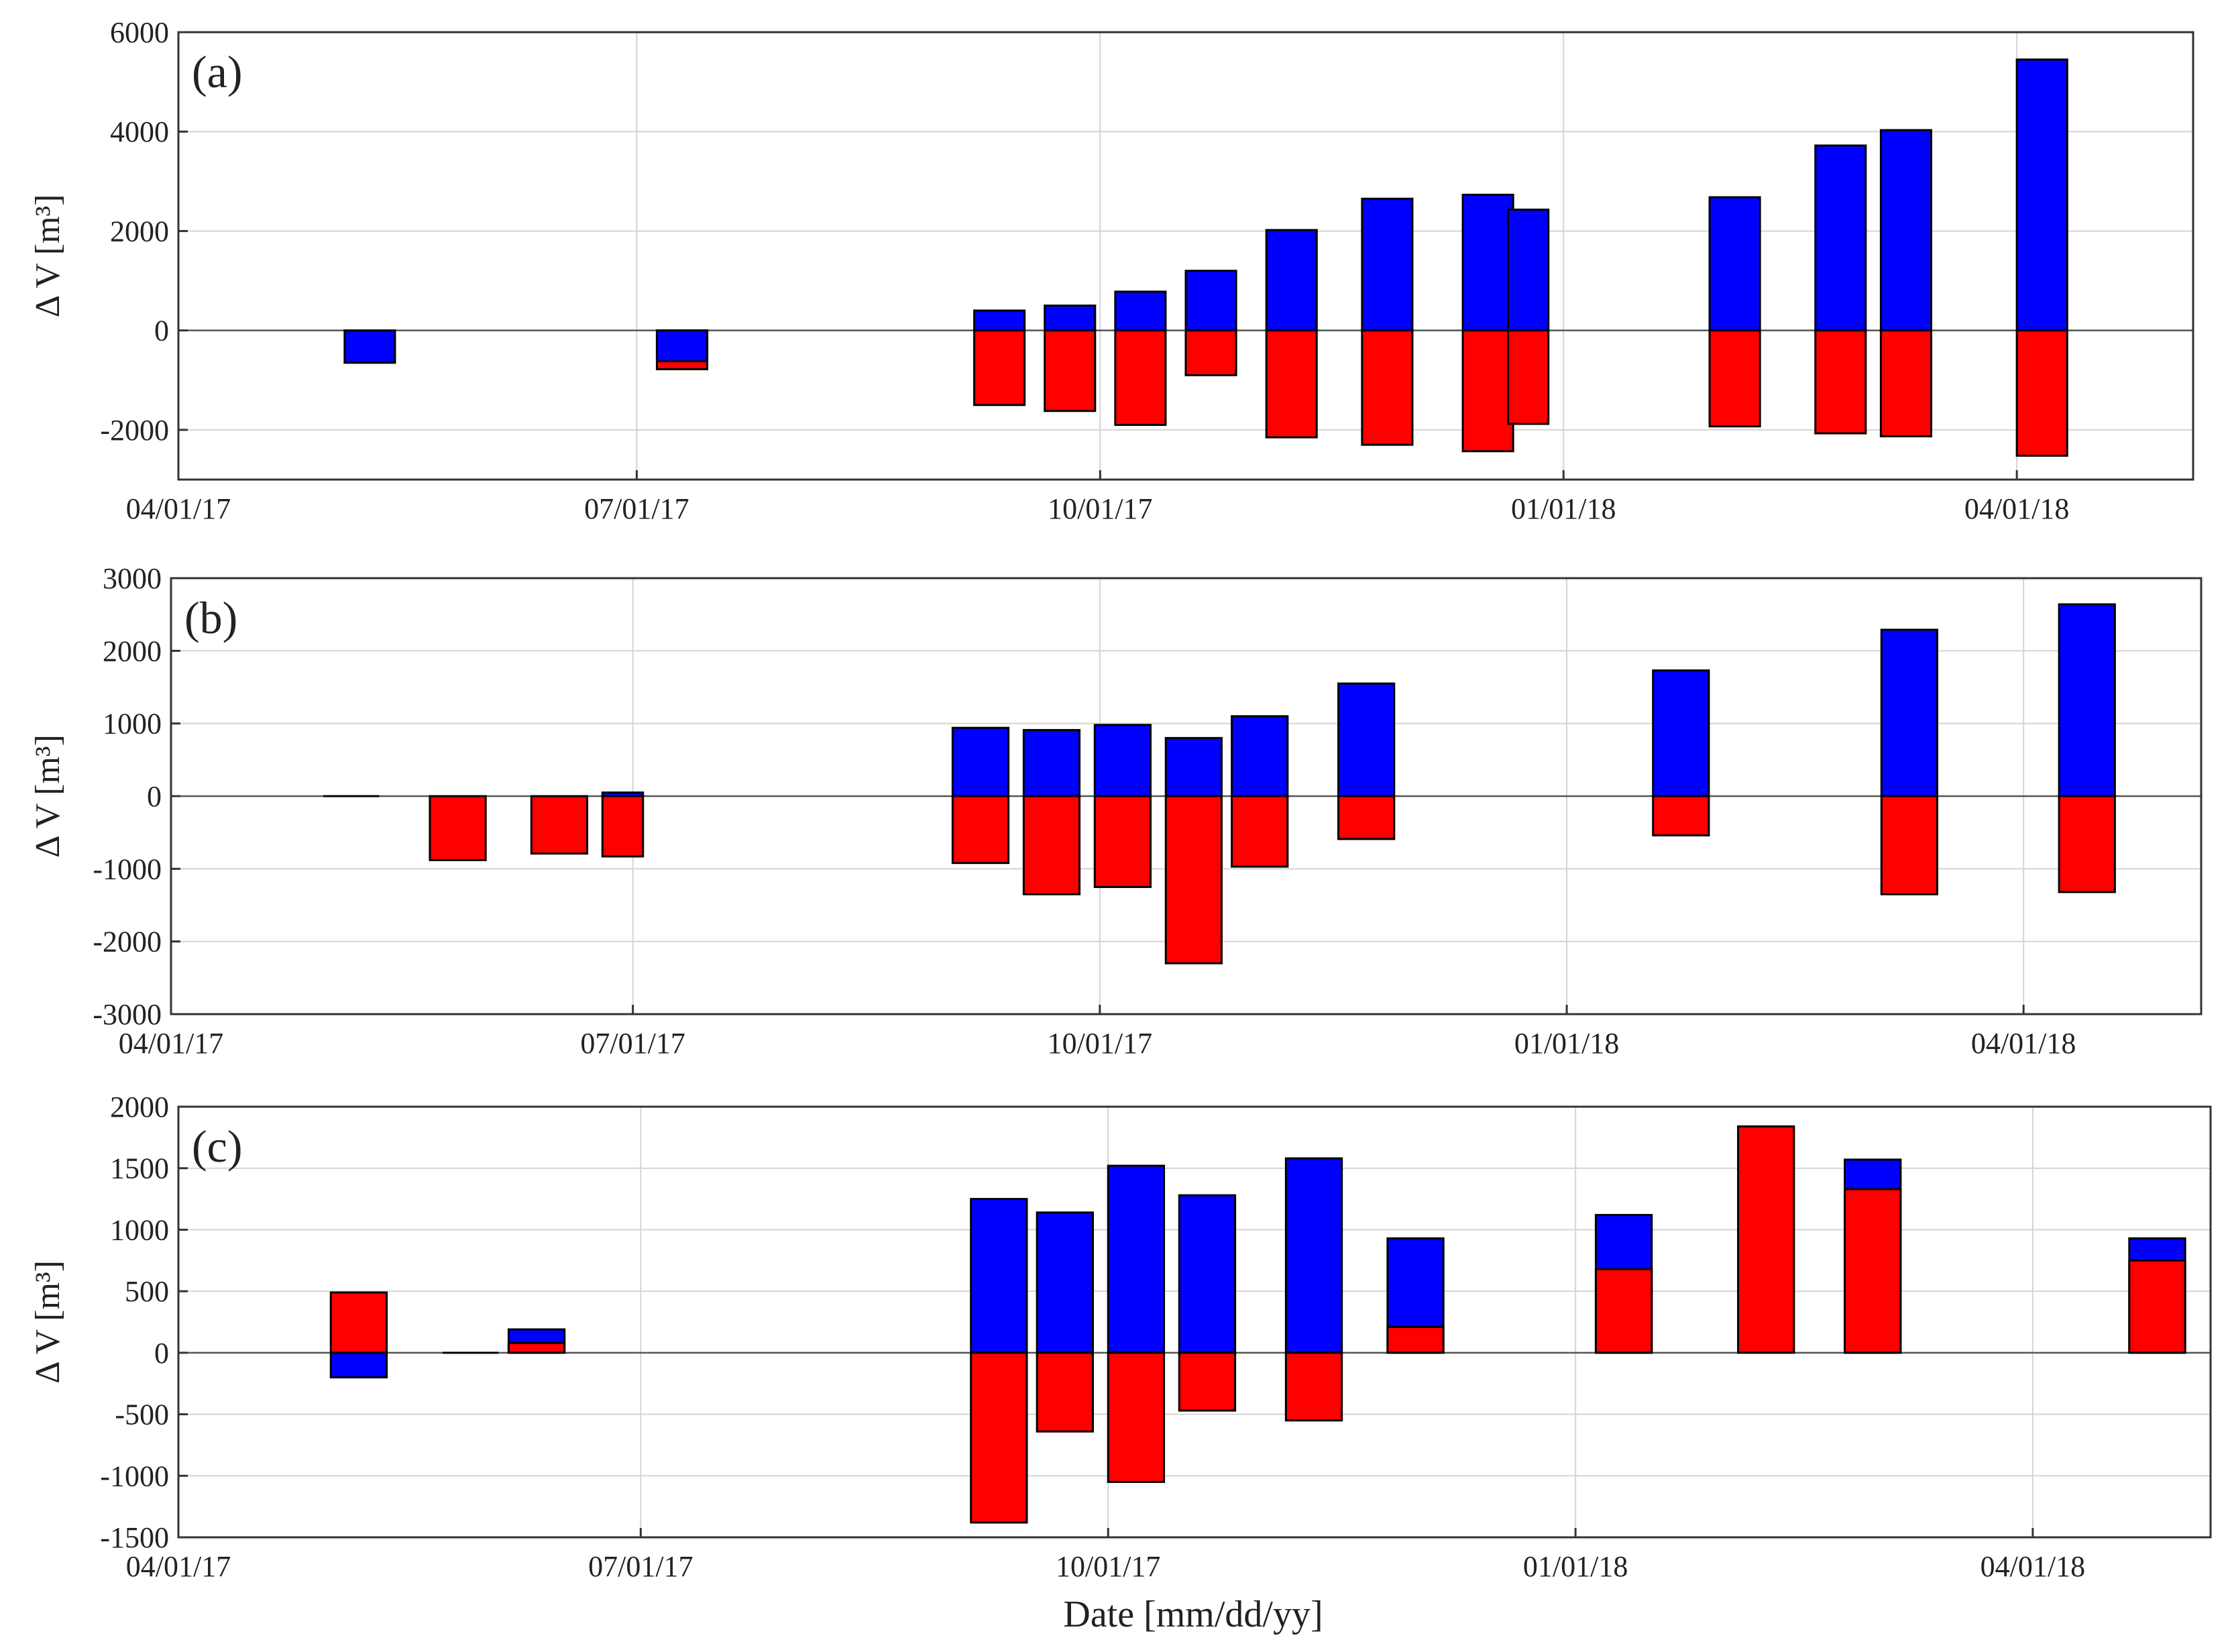 This screenshot has width=2228, height=1652. Describe the element at coordinates (139, 131) in the screenshot. I see `y-tick-label: 4000` at that location.